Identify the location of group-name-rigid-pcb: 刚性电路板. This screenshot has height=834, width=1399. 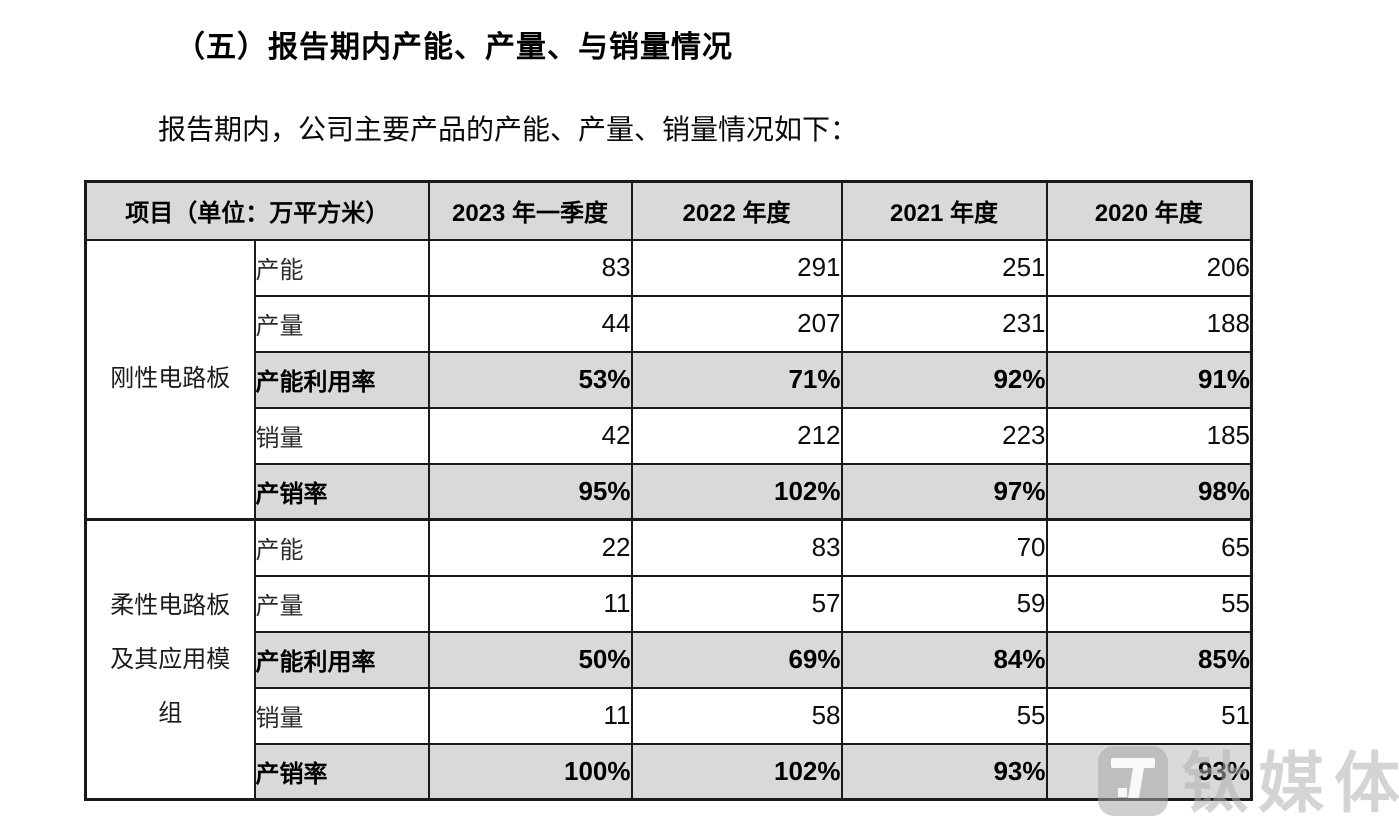
(170, 379).